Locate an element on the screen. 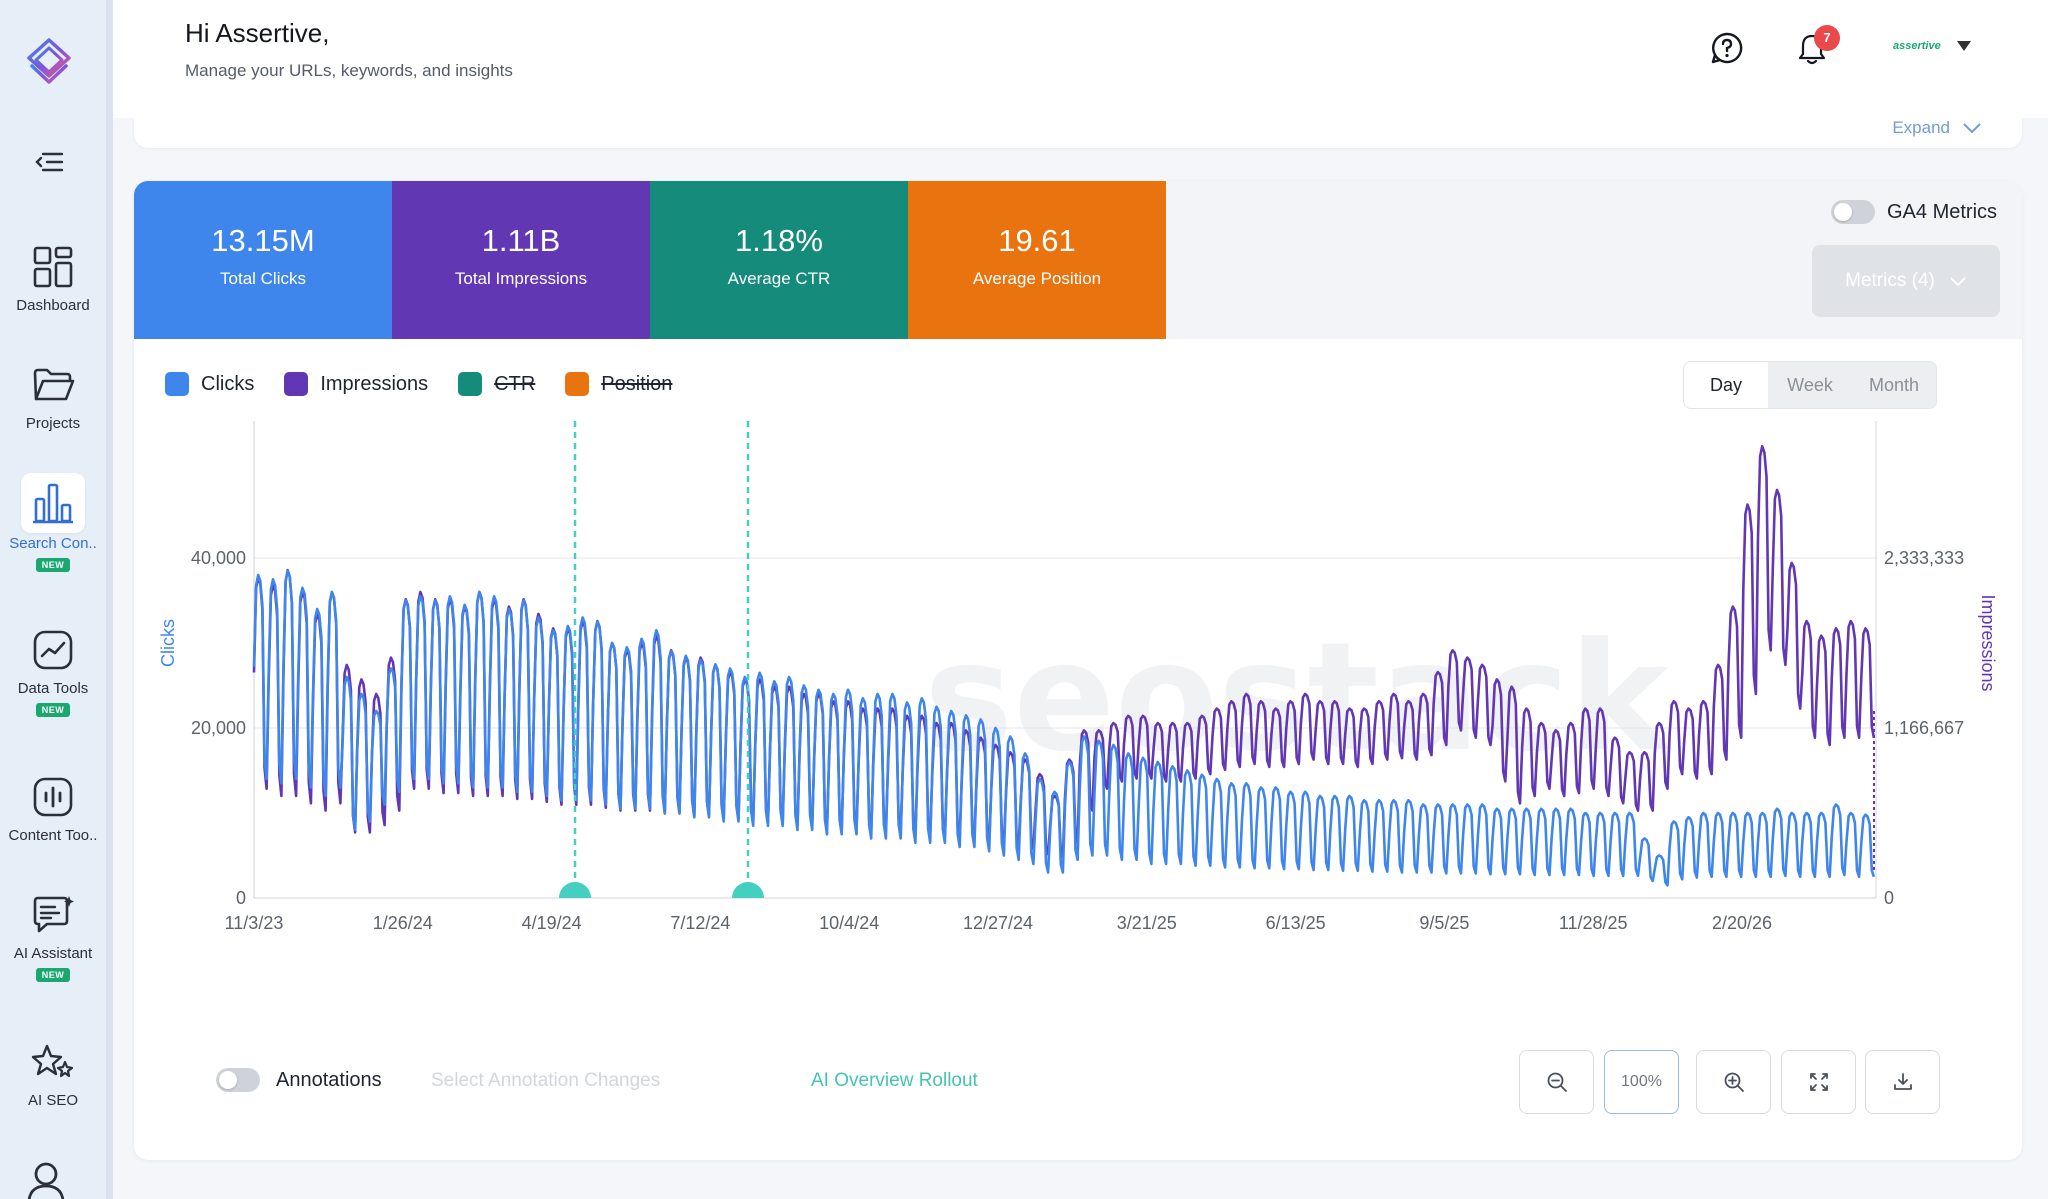 This screenshot has width=2048, height=1199. annotation-event-link: AI Overview Rollout is located at coordinates (894, 1080).